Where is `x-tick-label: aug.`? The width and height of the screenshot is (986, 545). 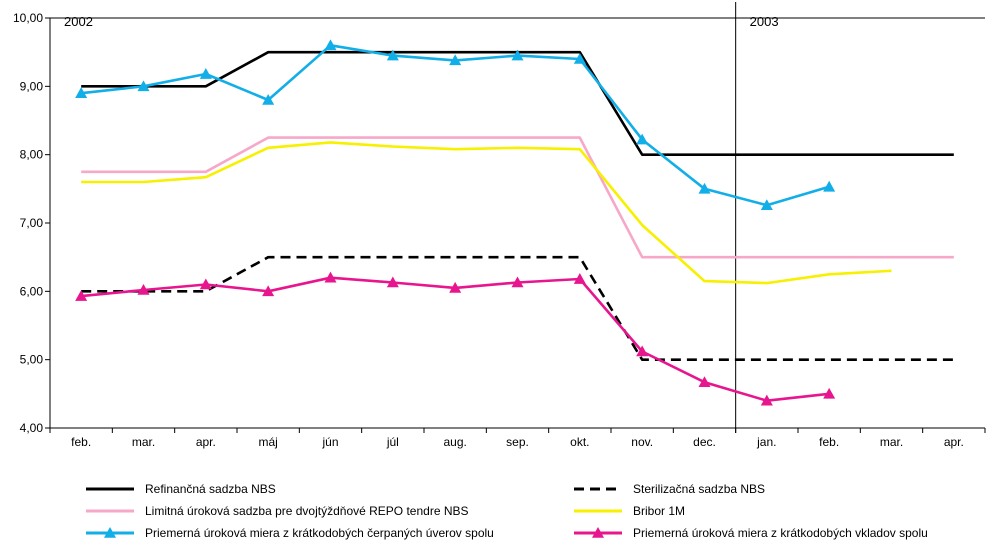 x-tick-label: aug. is located at coordinates (454, 442).